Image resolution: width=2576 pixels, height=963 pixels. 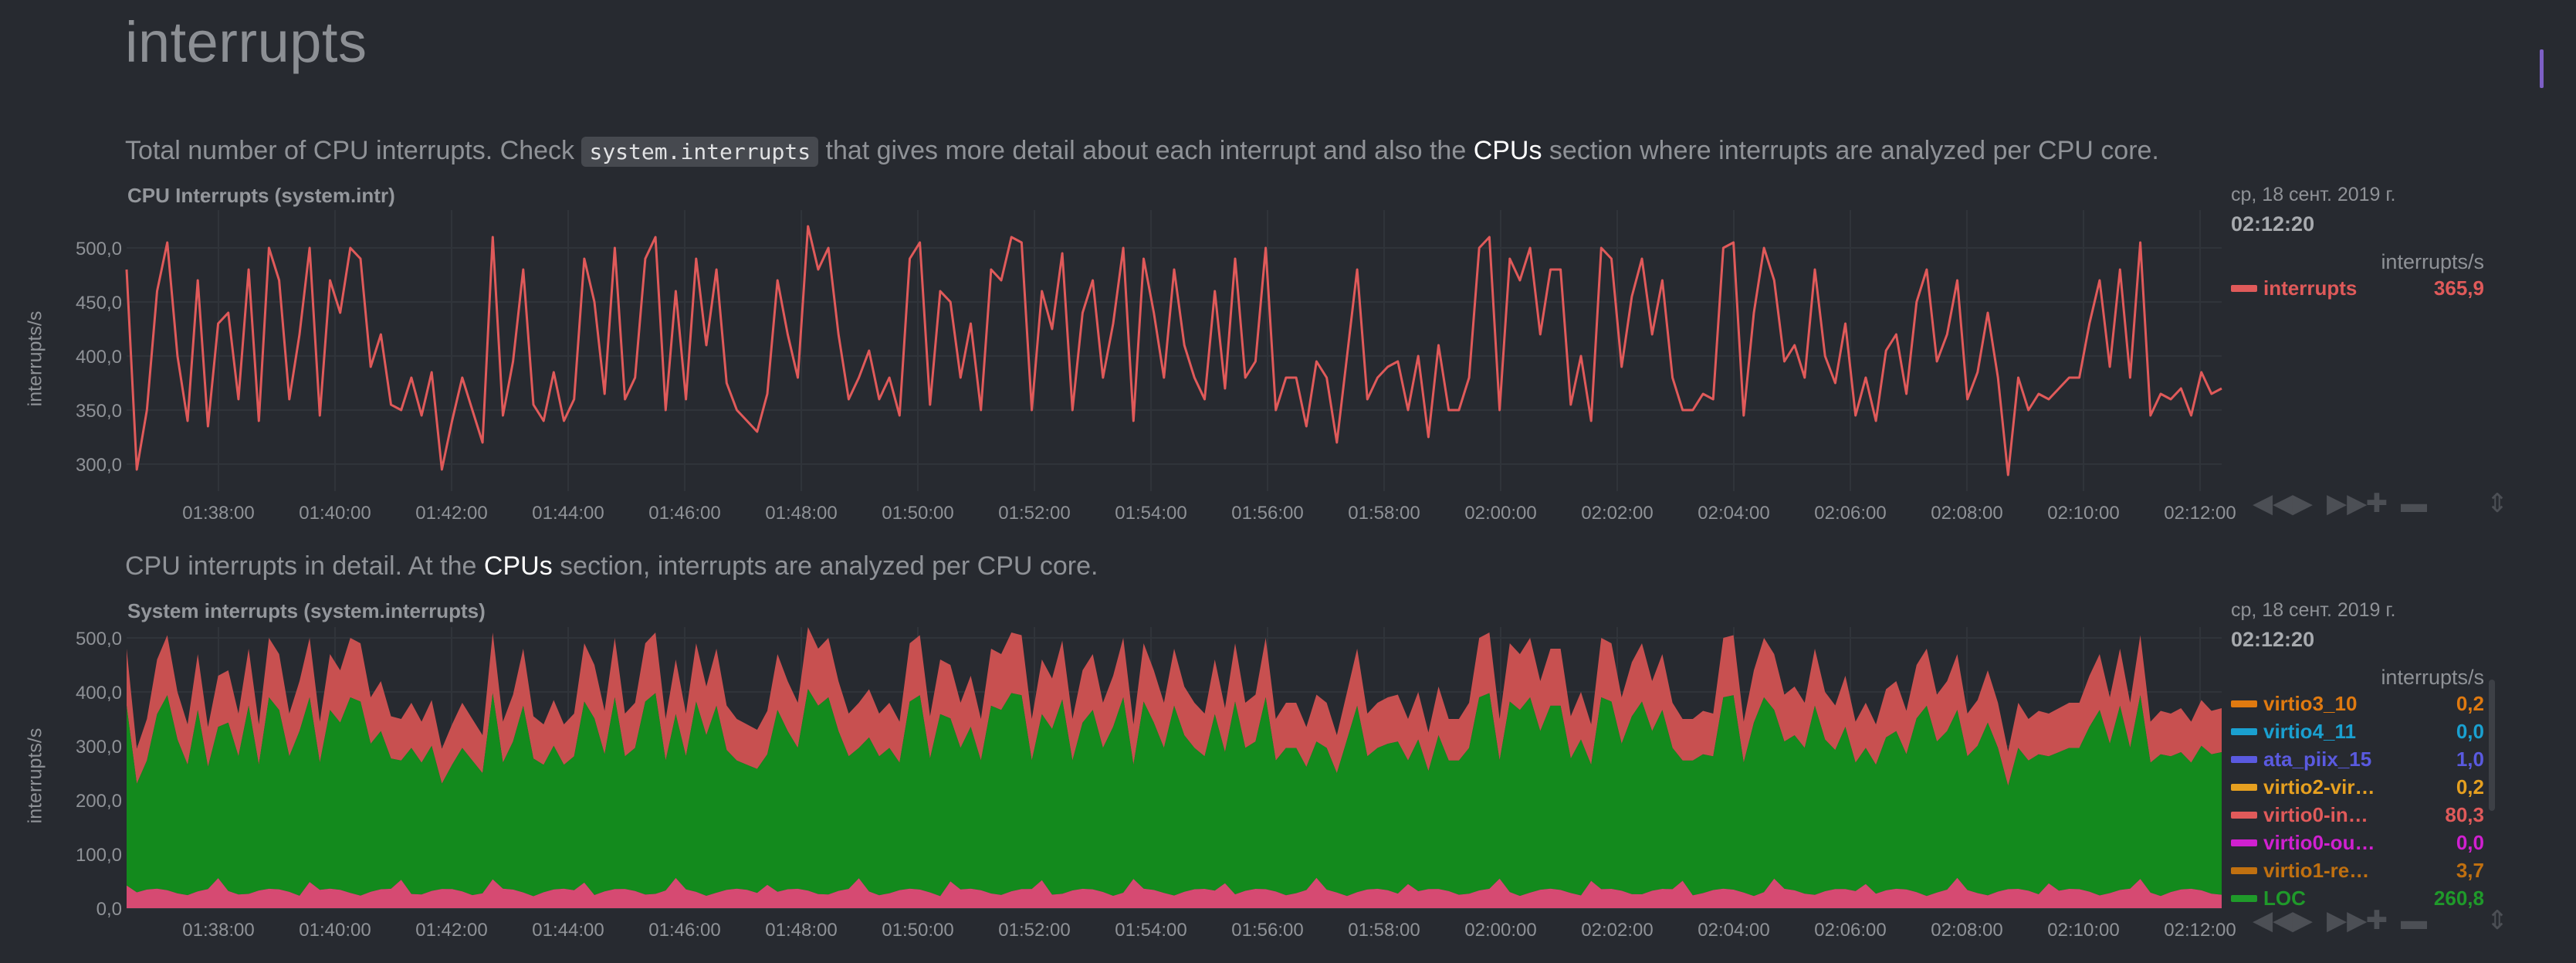 I want to click on chart1-legend-time: 02:12:20, so click(x=2273, y=224).